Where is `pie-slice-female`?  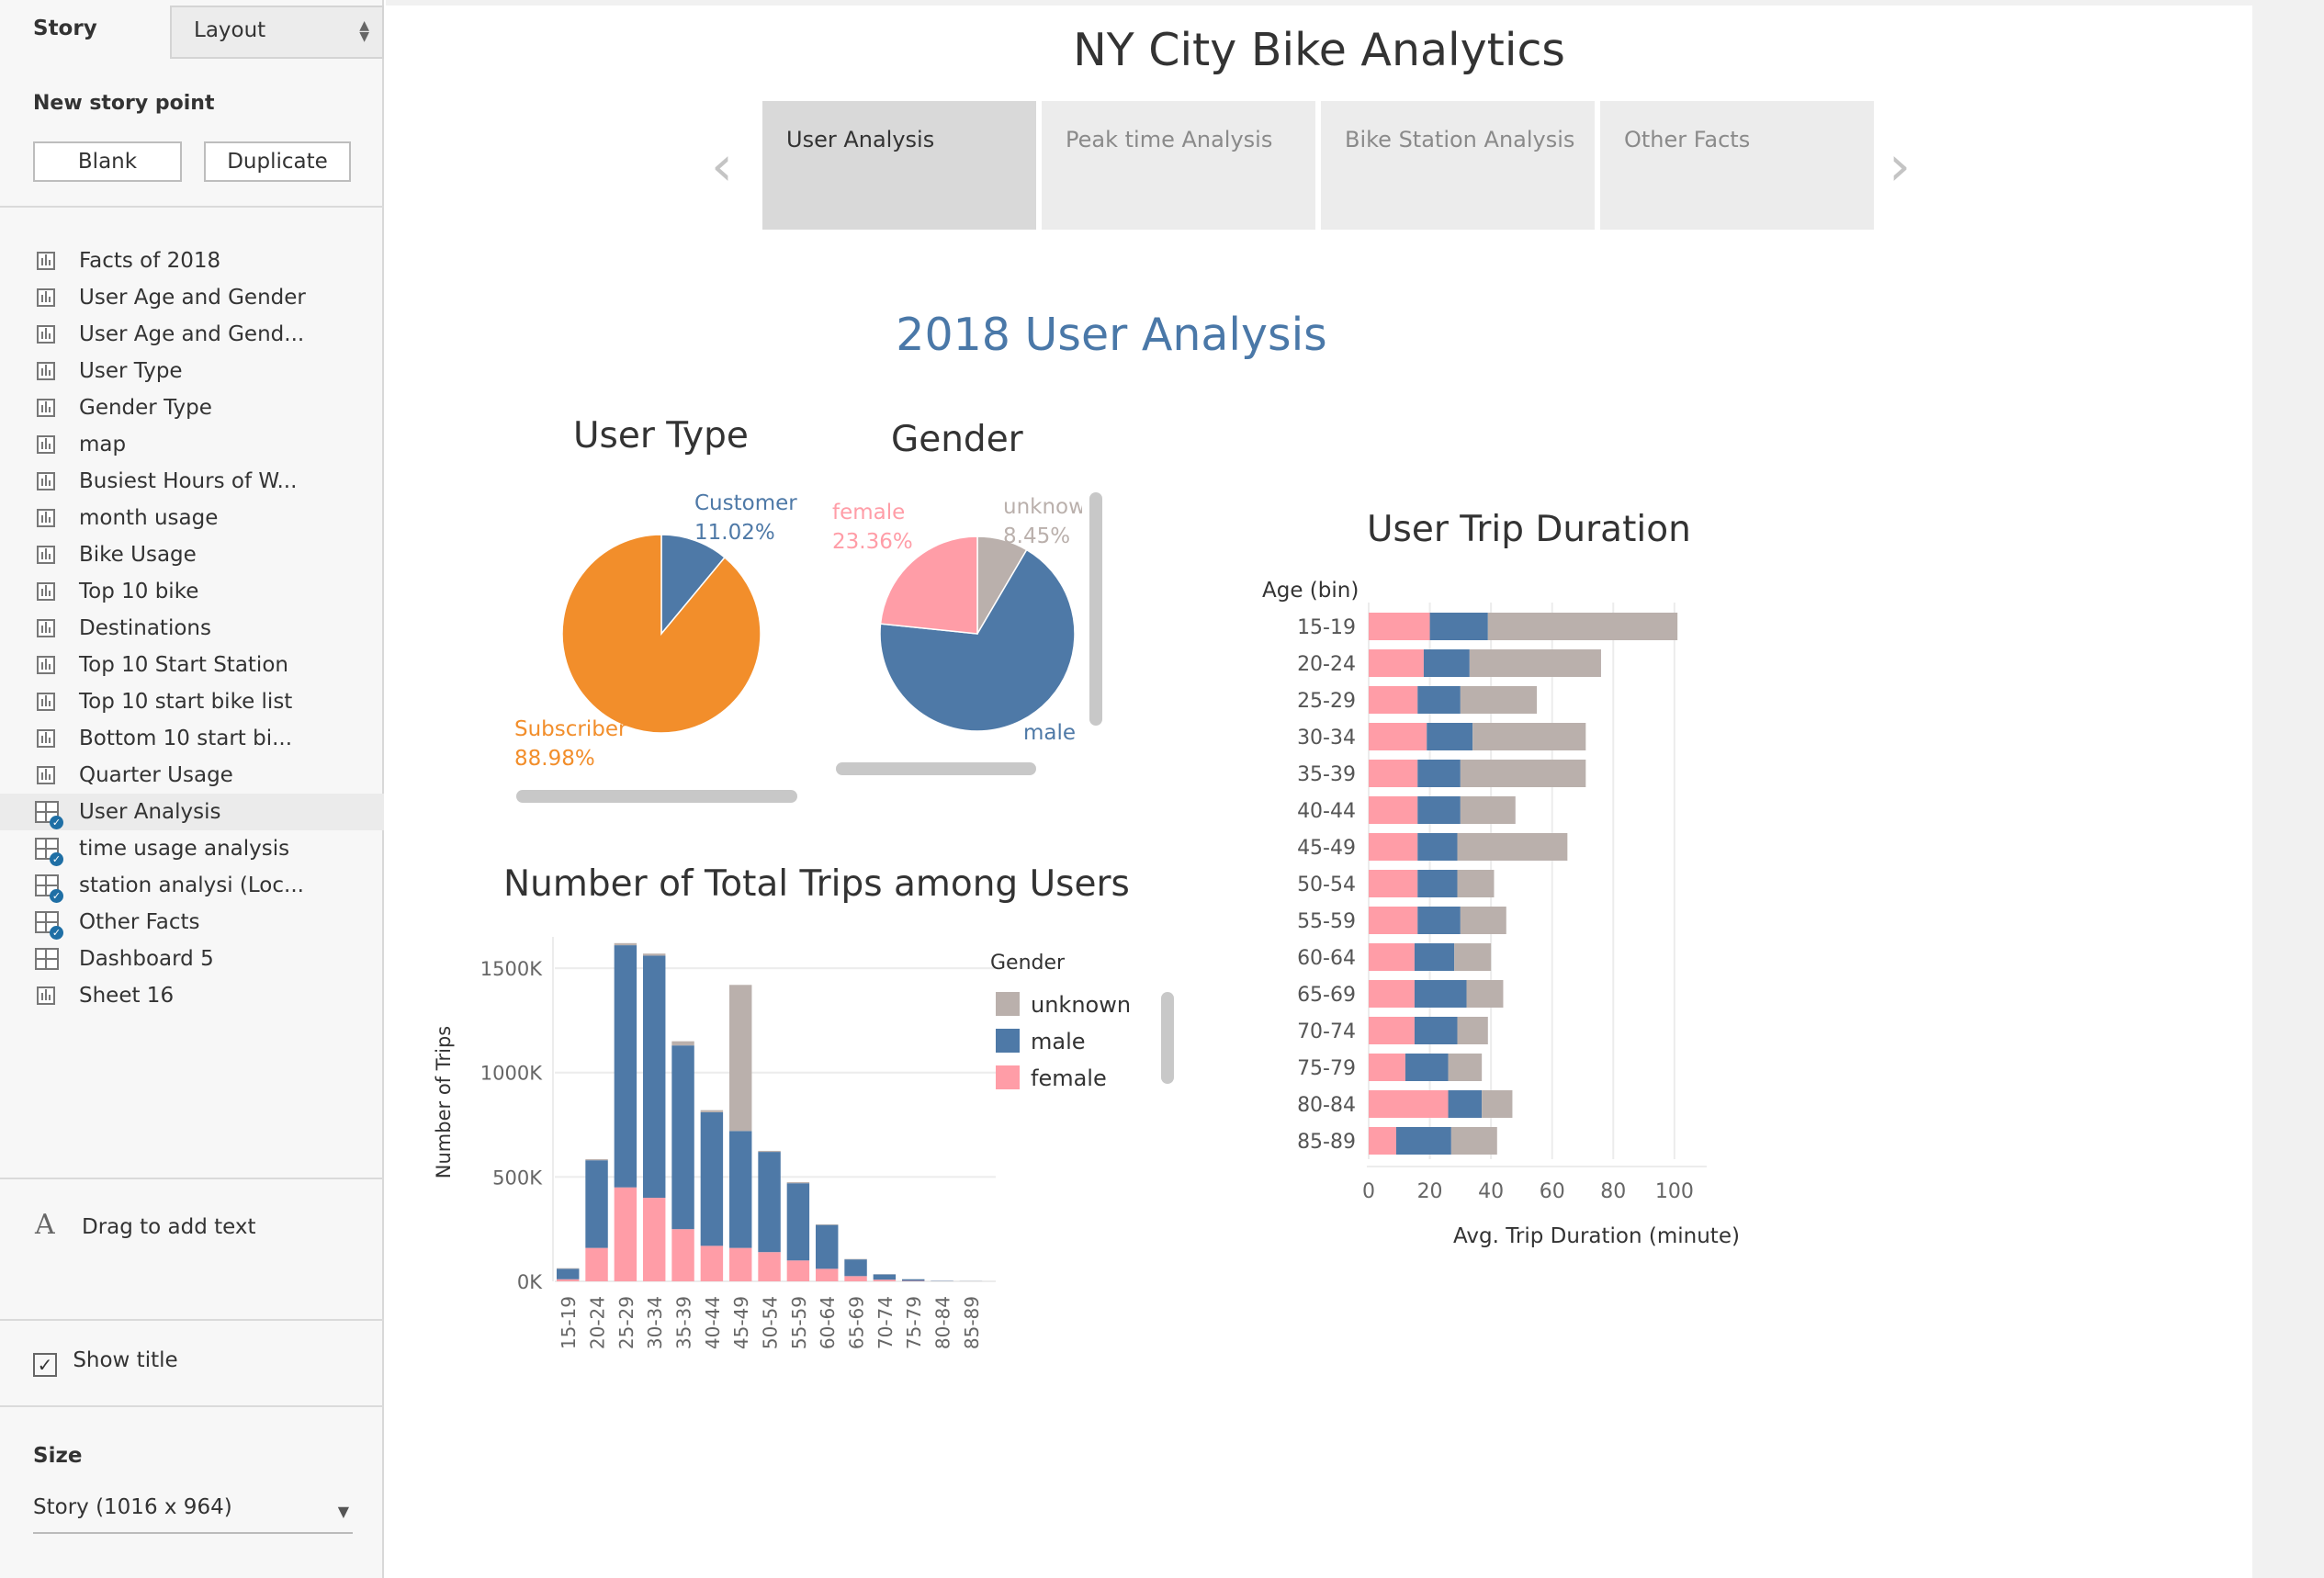
pie-slice-female is located at coordinates (928, 585).